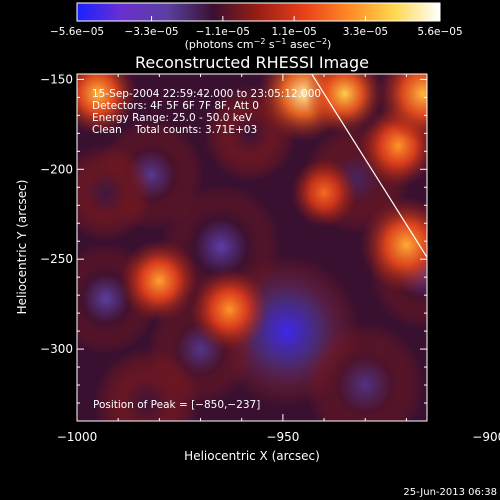  Describe the element at coordinates (223, 32) in the screenshot. I see `colorbar-tick-label: −1.1e−05` at that location.